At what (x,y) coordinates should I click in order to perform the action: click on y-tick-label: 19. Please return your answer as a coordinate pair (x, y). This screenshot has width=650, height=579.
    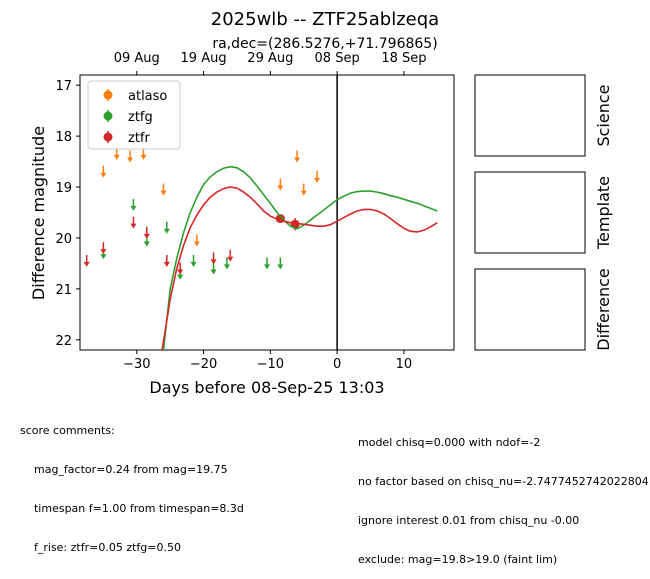
    Looking at the image, I should click on (63, 188).